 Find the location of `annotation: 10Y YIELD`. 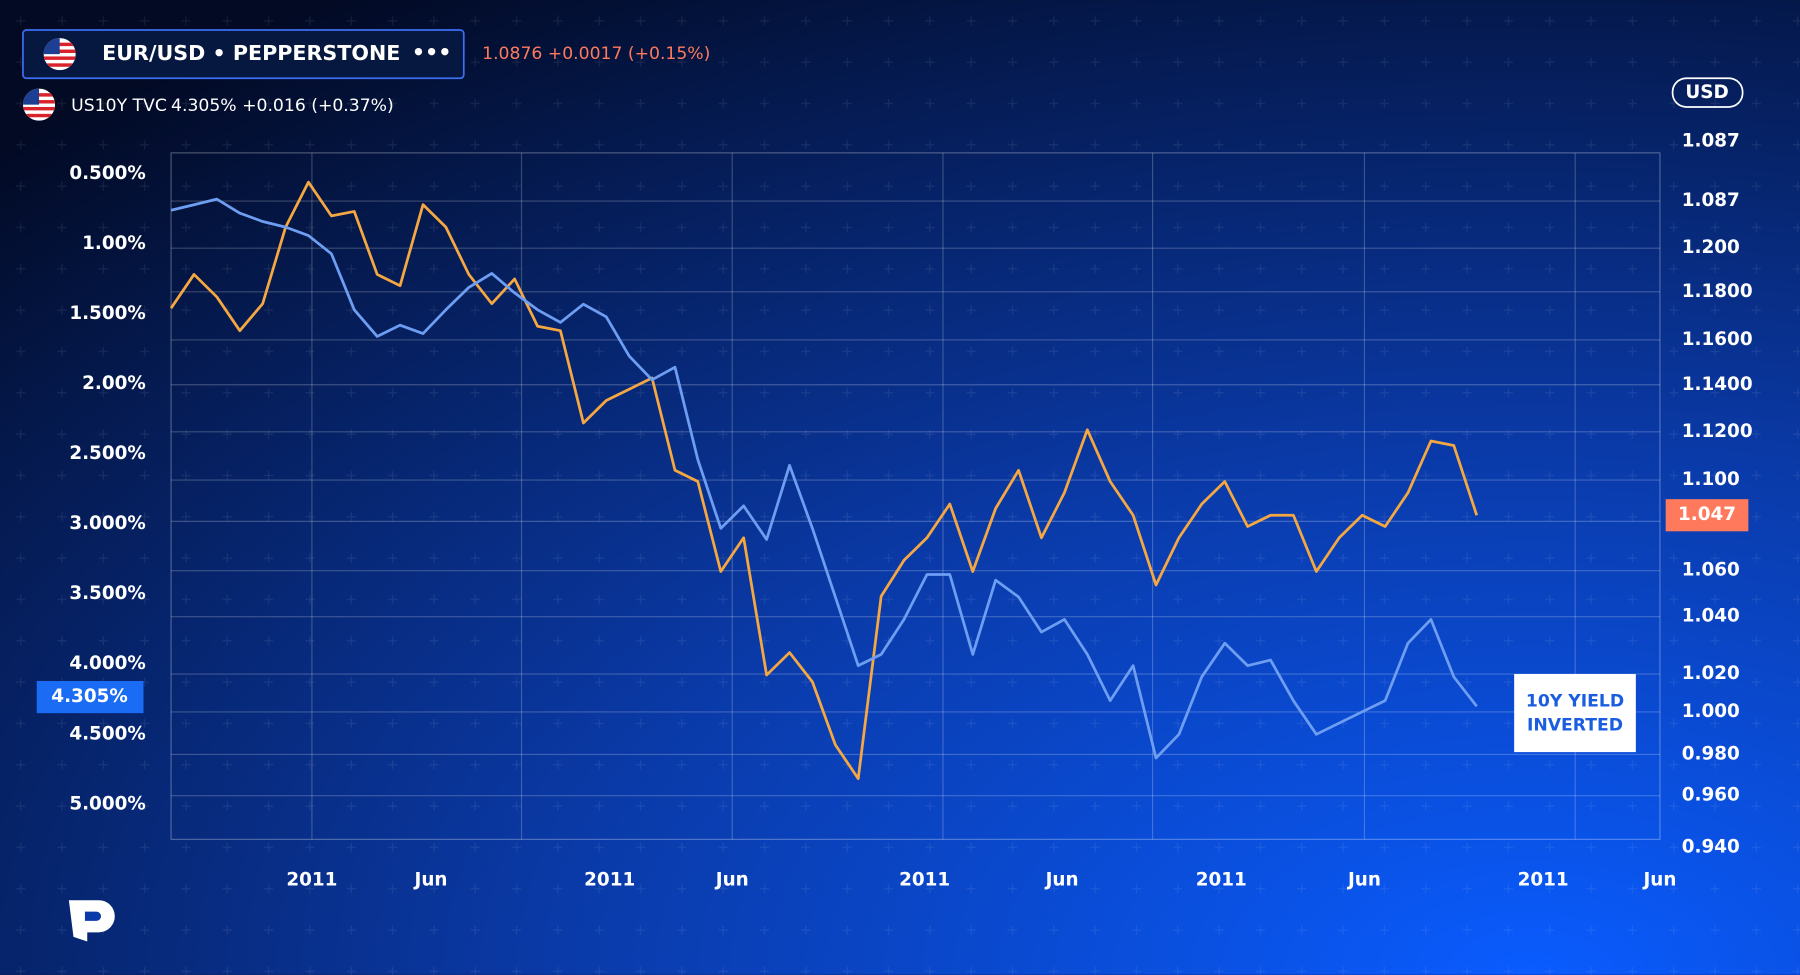

annotation: 10Y YIELD is located at coordinates (1575, 702).